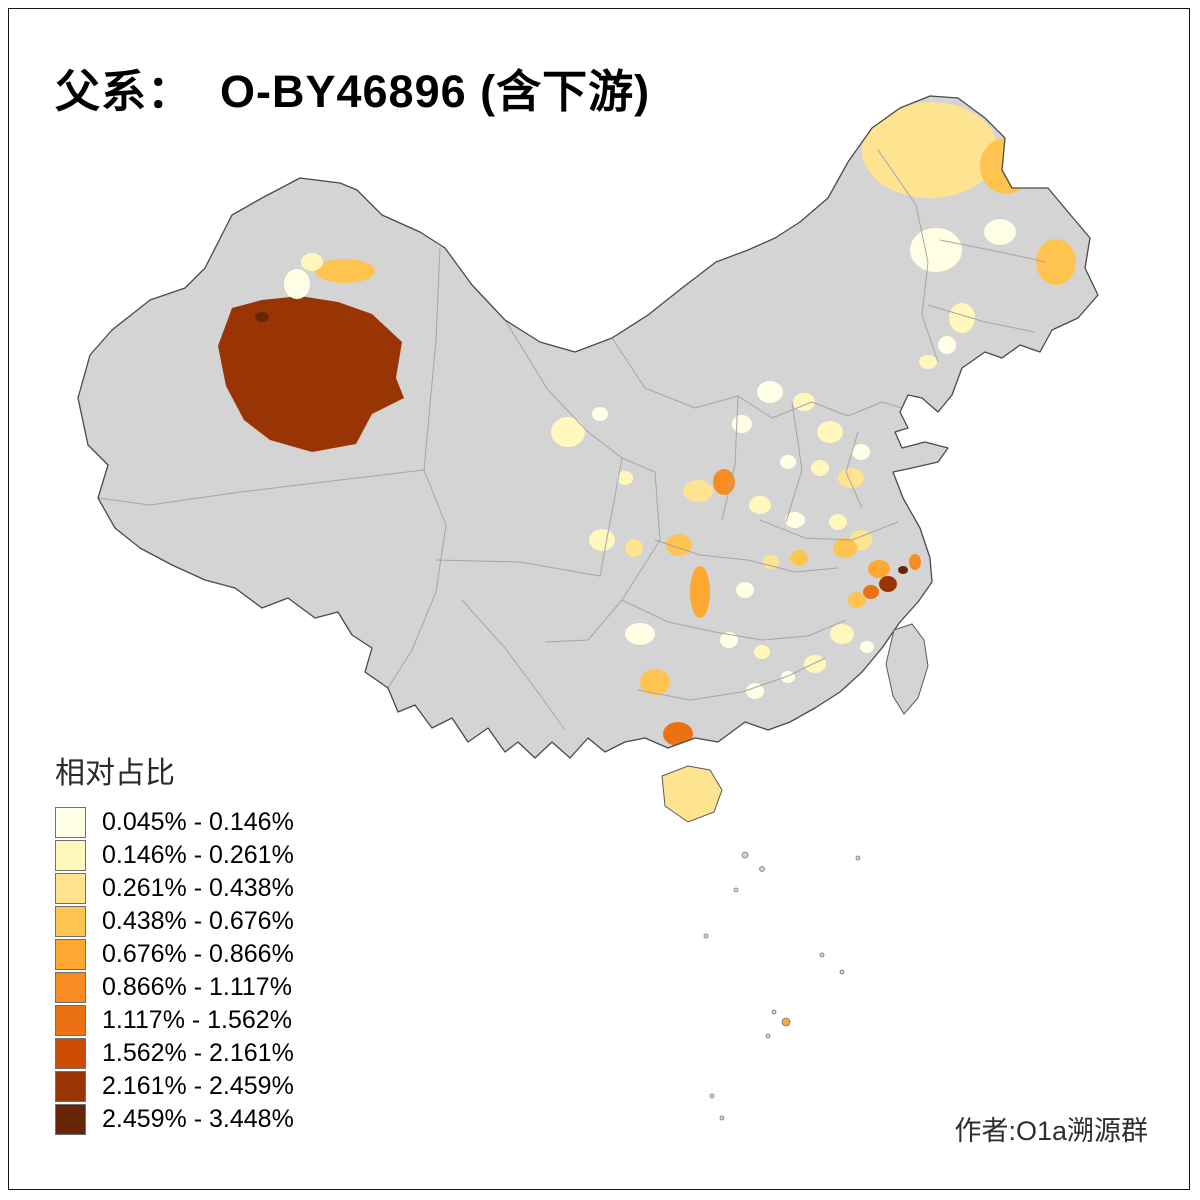 The height and width of the screenshot is (1200, 1200). I want to click on taiwan-island, so click(907, 669).